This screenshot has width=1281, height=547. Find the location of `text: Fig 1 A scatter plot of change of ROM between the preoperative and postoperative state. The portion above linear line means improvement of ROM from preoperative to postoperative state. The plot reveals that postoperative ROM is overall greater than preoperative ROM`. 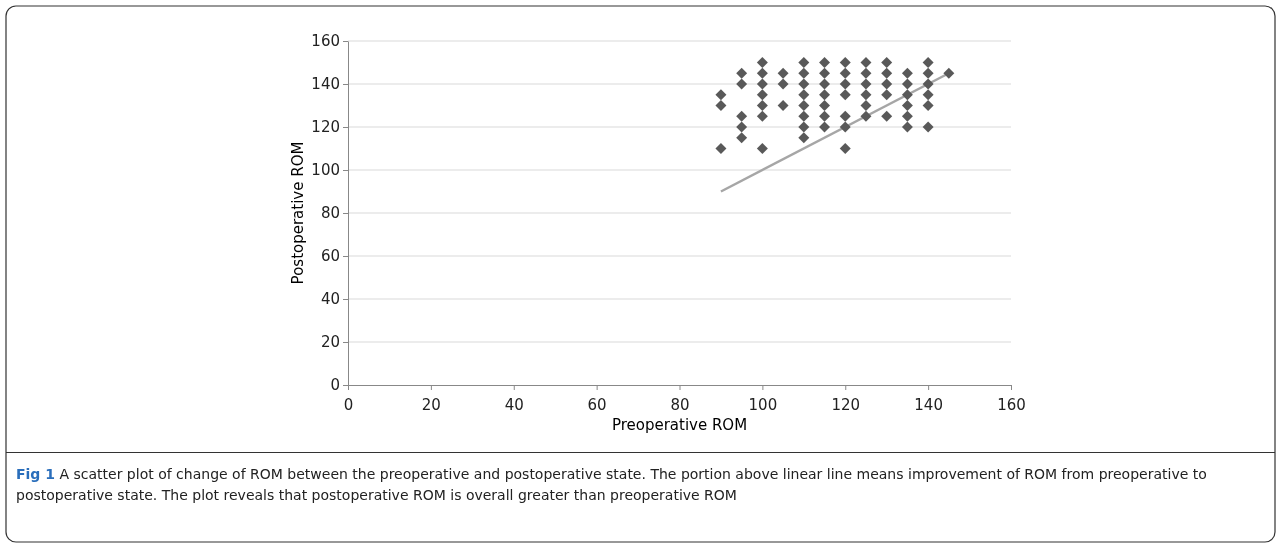

text: Fig 1 A scatter plot of change of ROM between the preoperative and postoperative state. The portion above linear line means improvement of ROM from preoperative to postoperative state. The plot reveals that postoperative ROM is overall greater than preoperative ROM is located at coordinates (611, 484).